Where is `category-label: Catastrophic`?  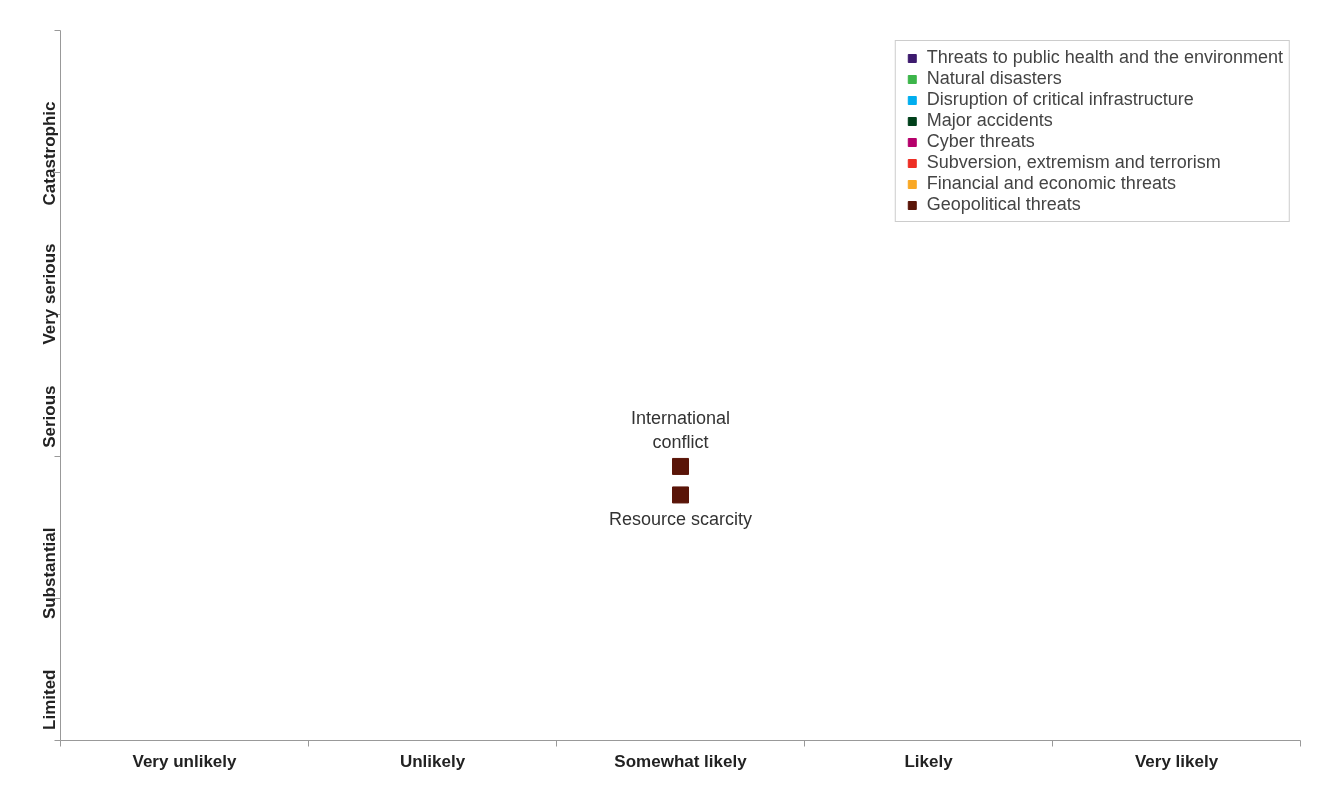
category-label: Catastrophic is located at coordinates (49, 153).